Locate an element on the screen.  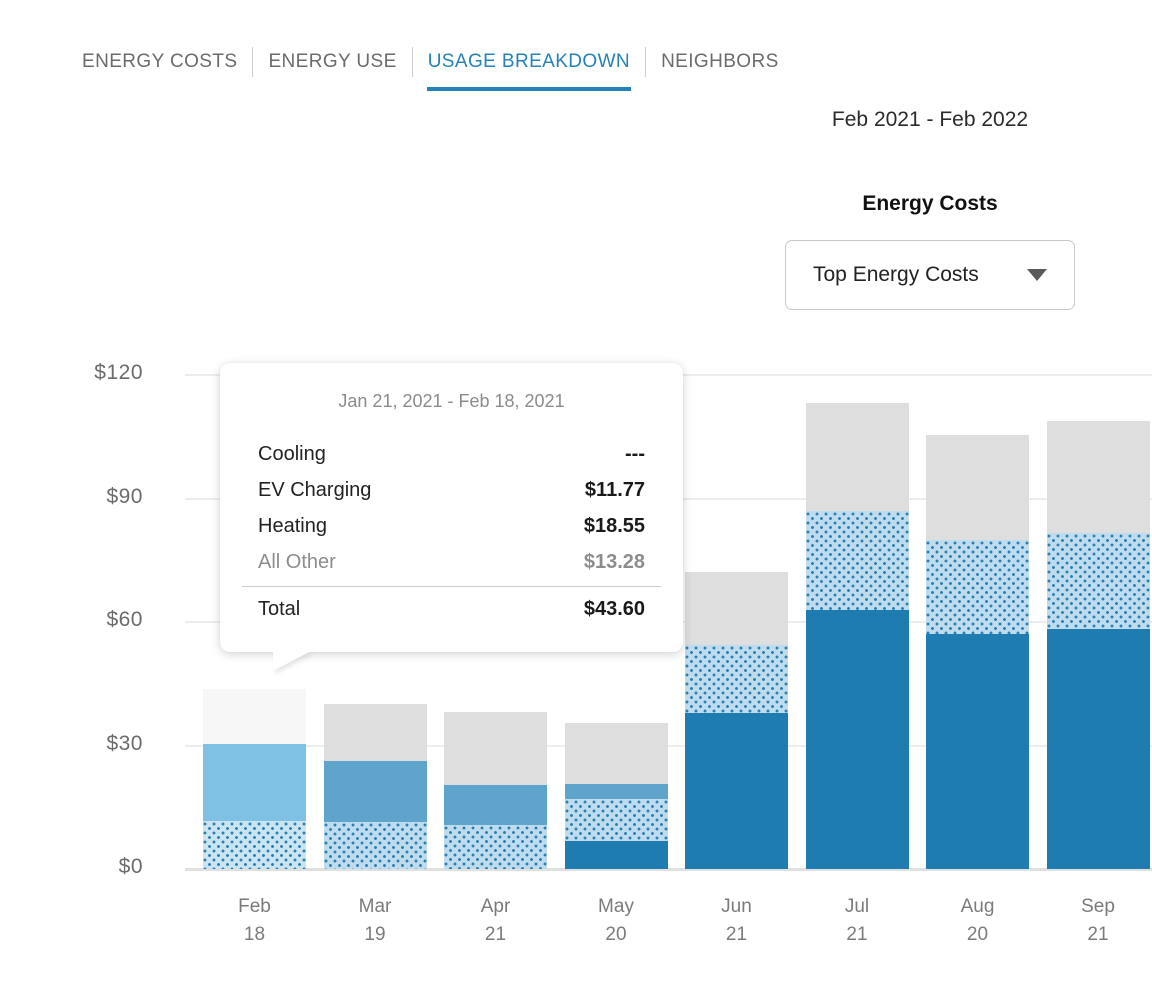
x-axis-label-aug-20: Aug 20 is located at coordinates (978, 921).